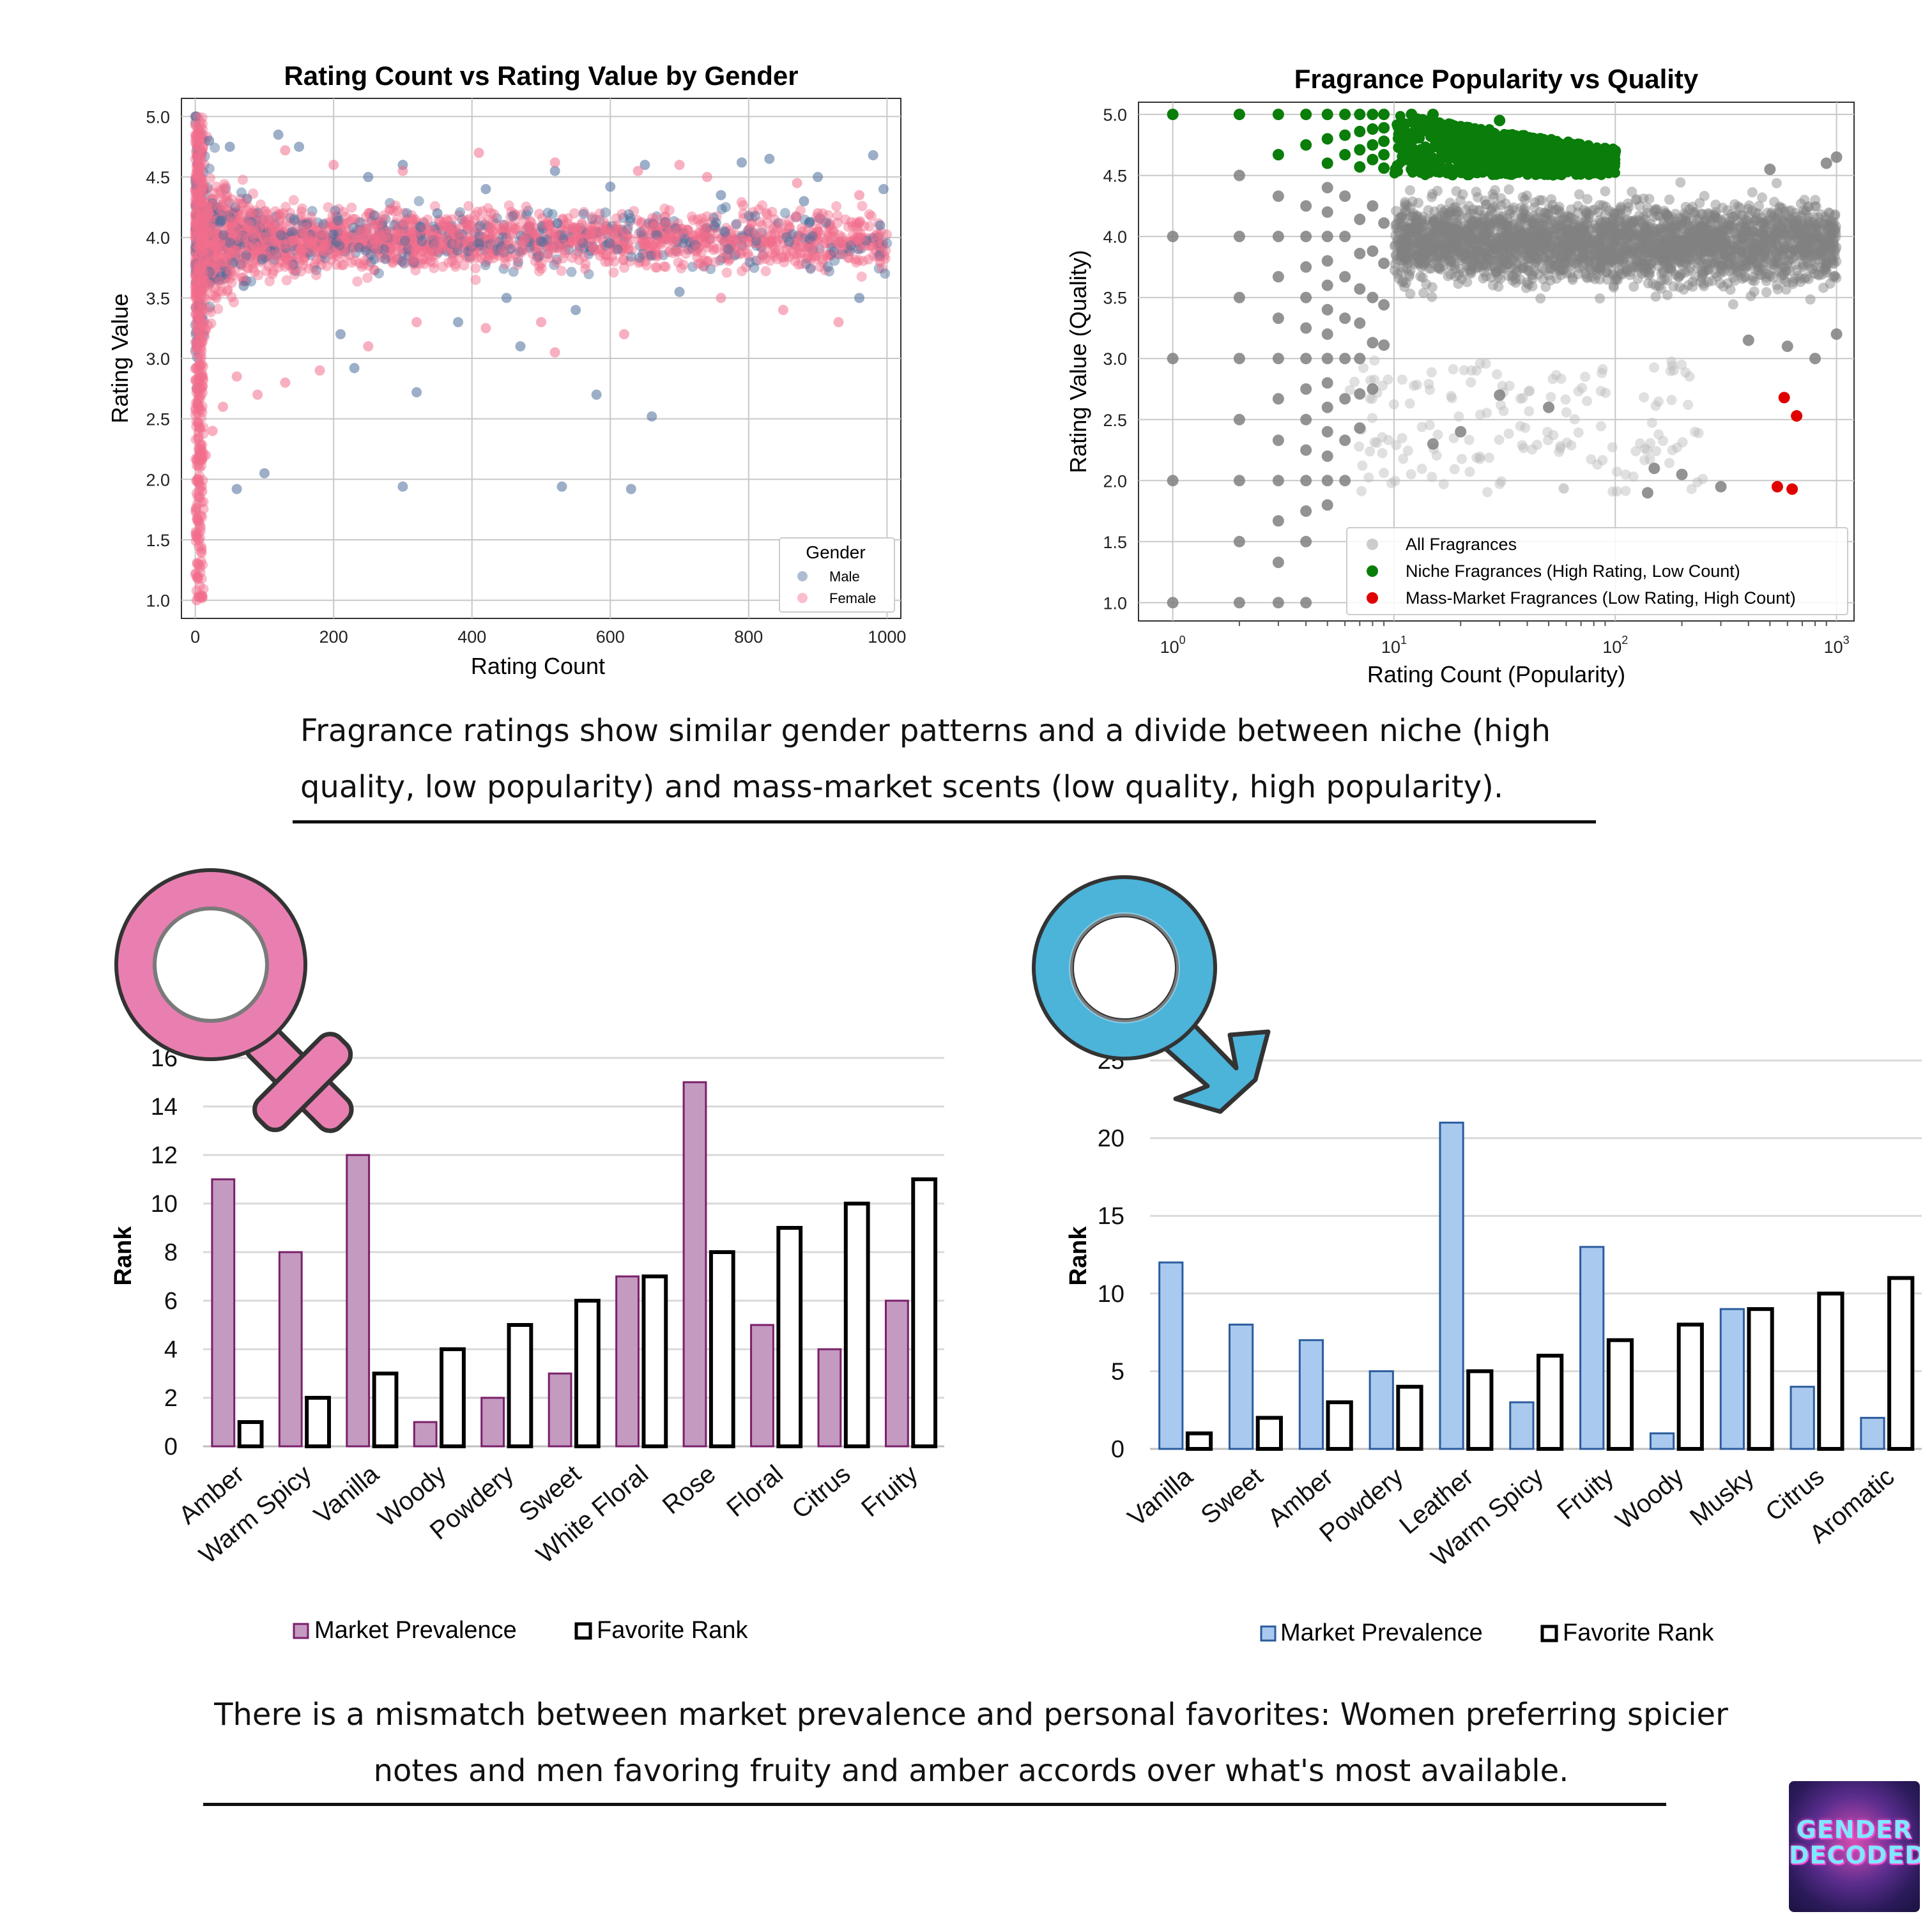 The image size is (1932, 1921). What do you see at coordinates (1704, 286) in the screenshot?
I see `chart2-density-point` at bounding box center [1704, 286].